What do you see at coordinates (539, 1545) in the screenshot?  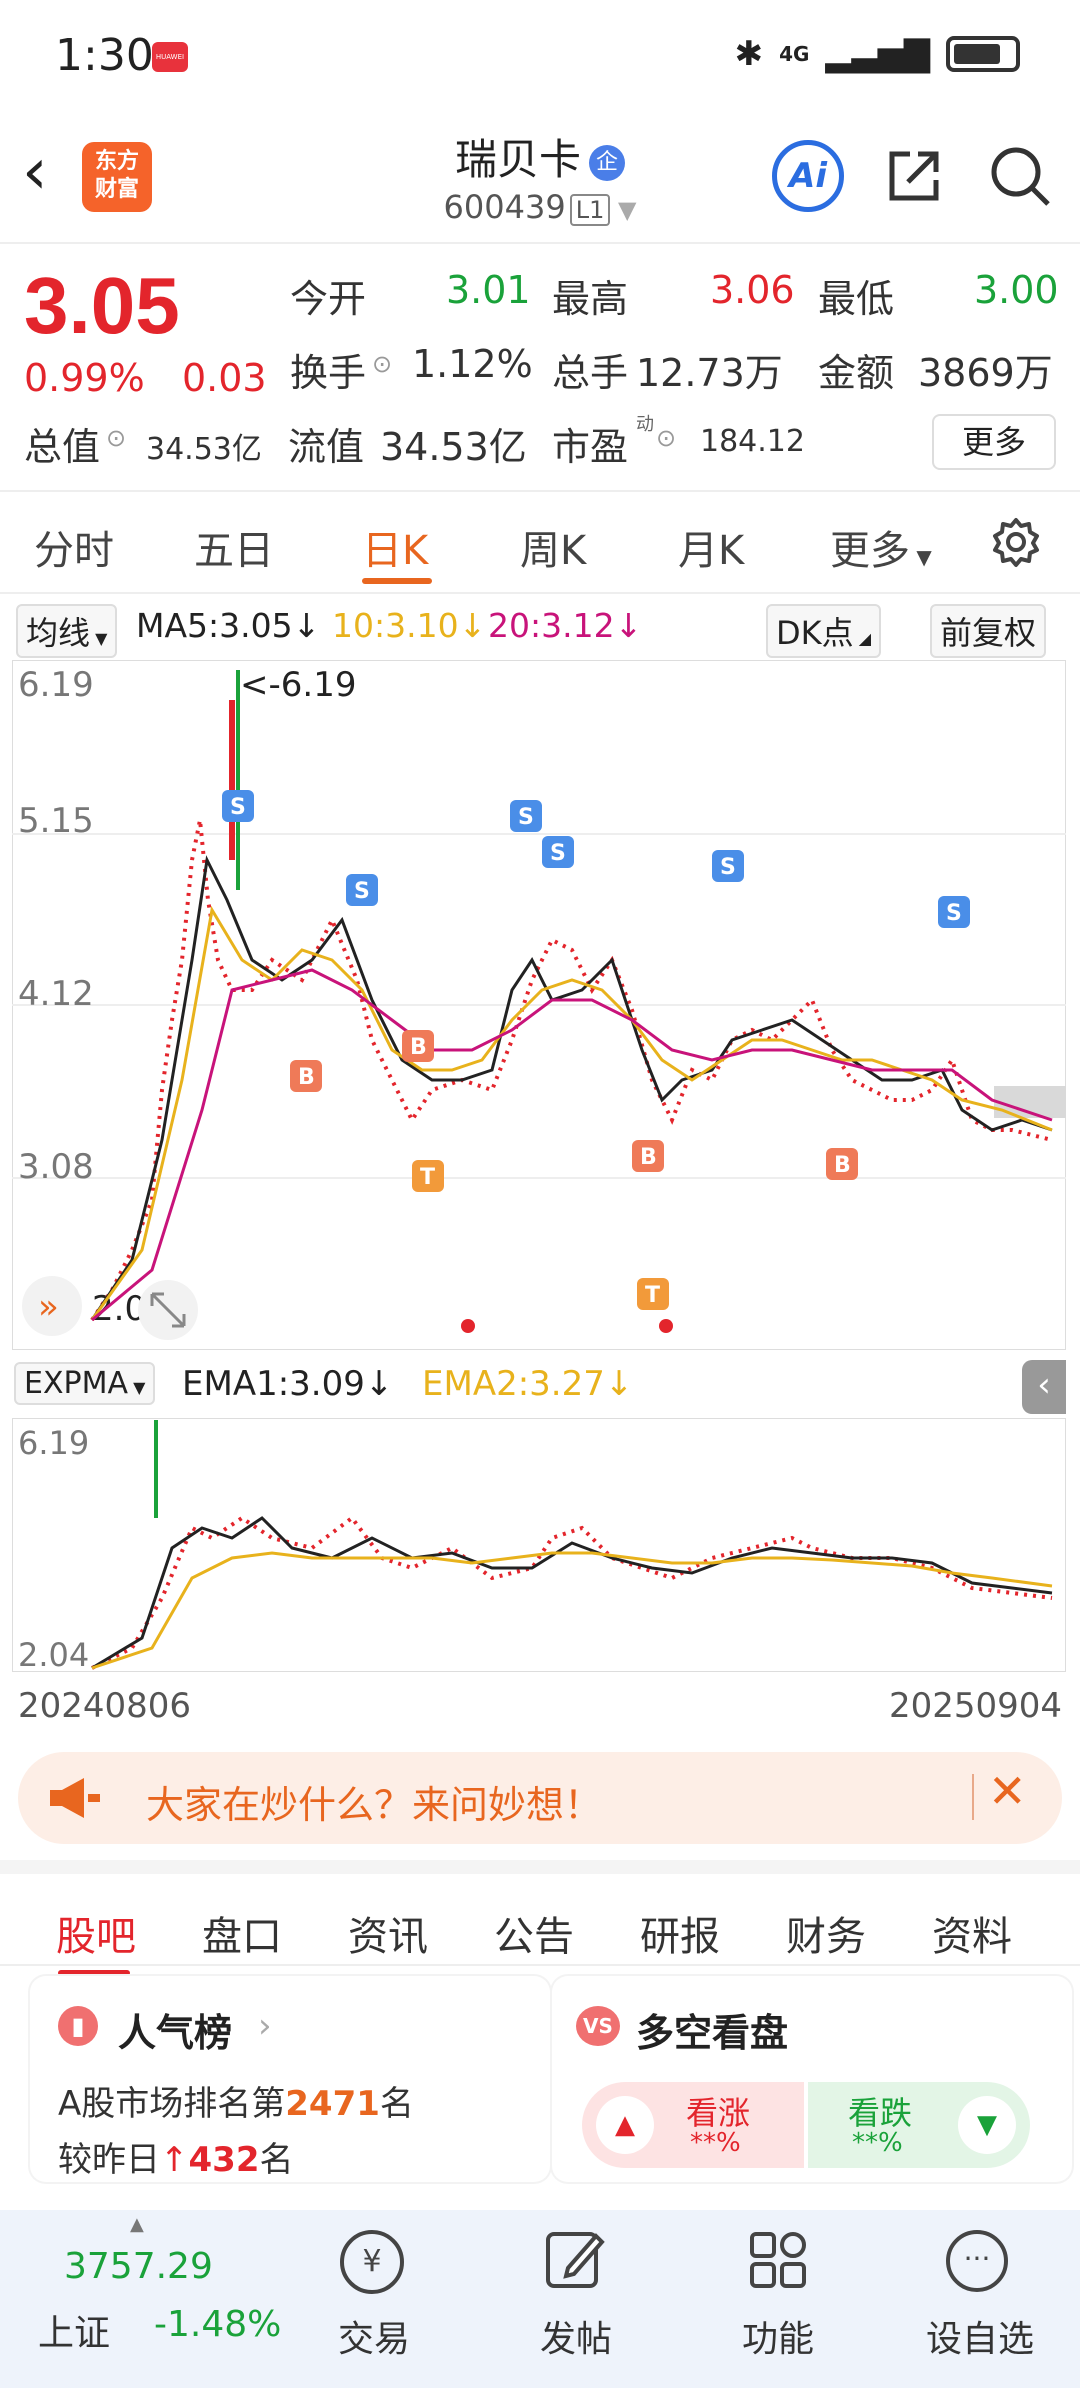 I see `expma-chart: 6.19 2.04` at bounding box center [539, 1545].